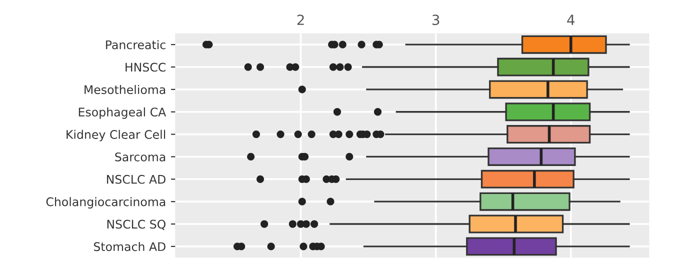  I want to click on x-tick-label: 3, so click(436, 20).